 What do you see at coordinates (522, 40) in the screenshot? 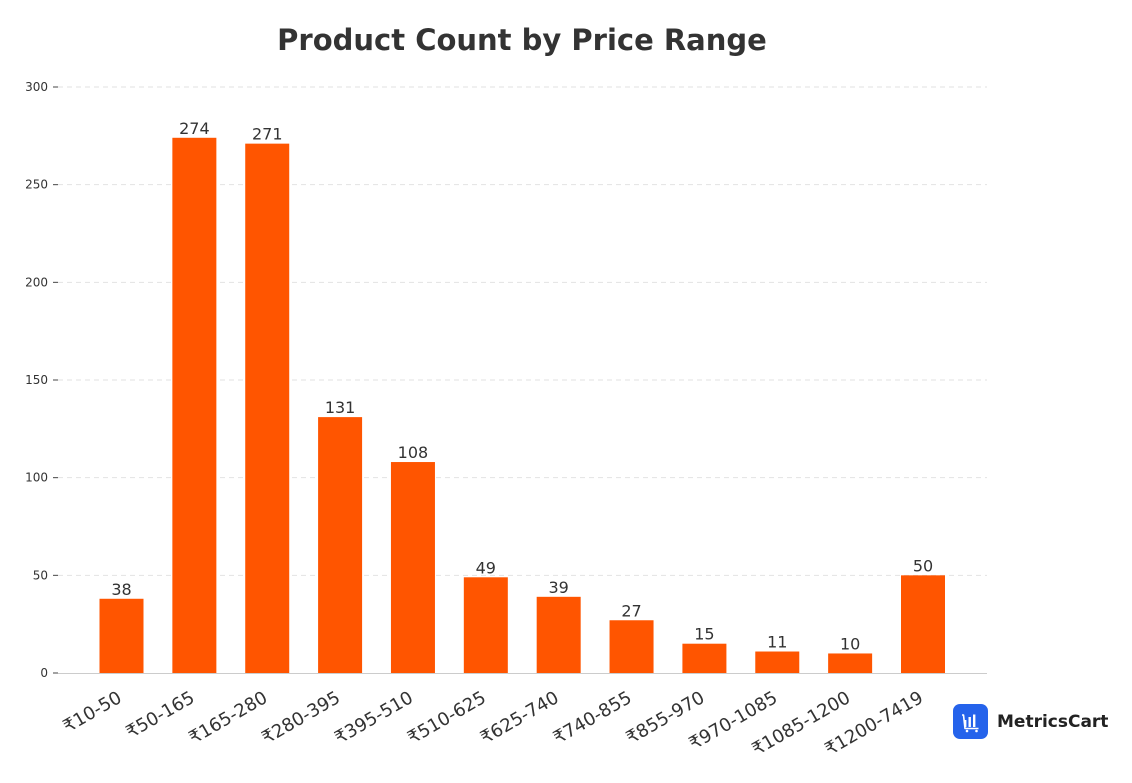
I see `chart-title: Product Count by Price Range` at bounding box center [522, 40].